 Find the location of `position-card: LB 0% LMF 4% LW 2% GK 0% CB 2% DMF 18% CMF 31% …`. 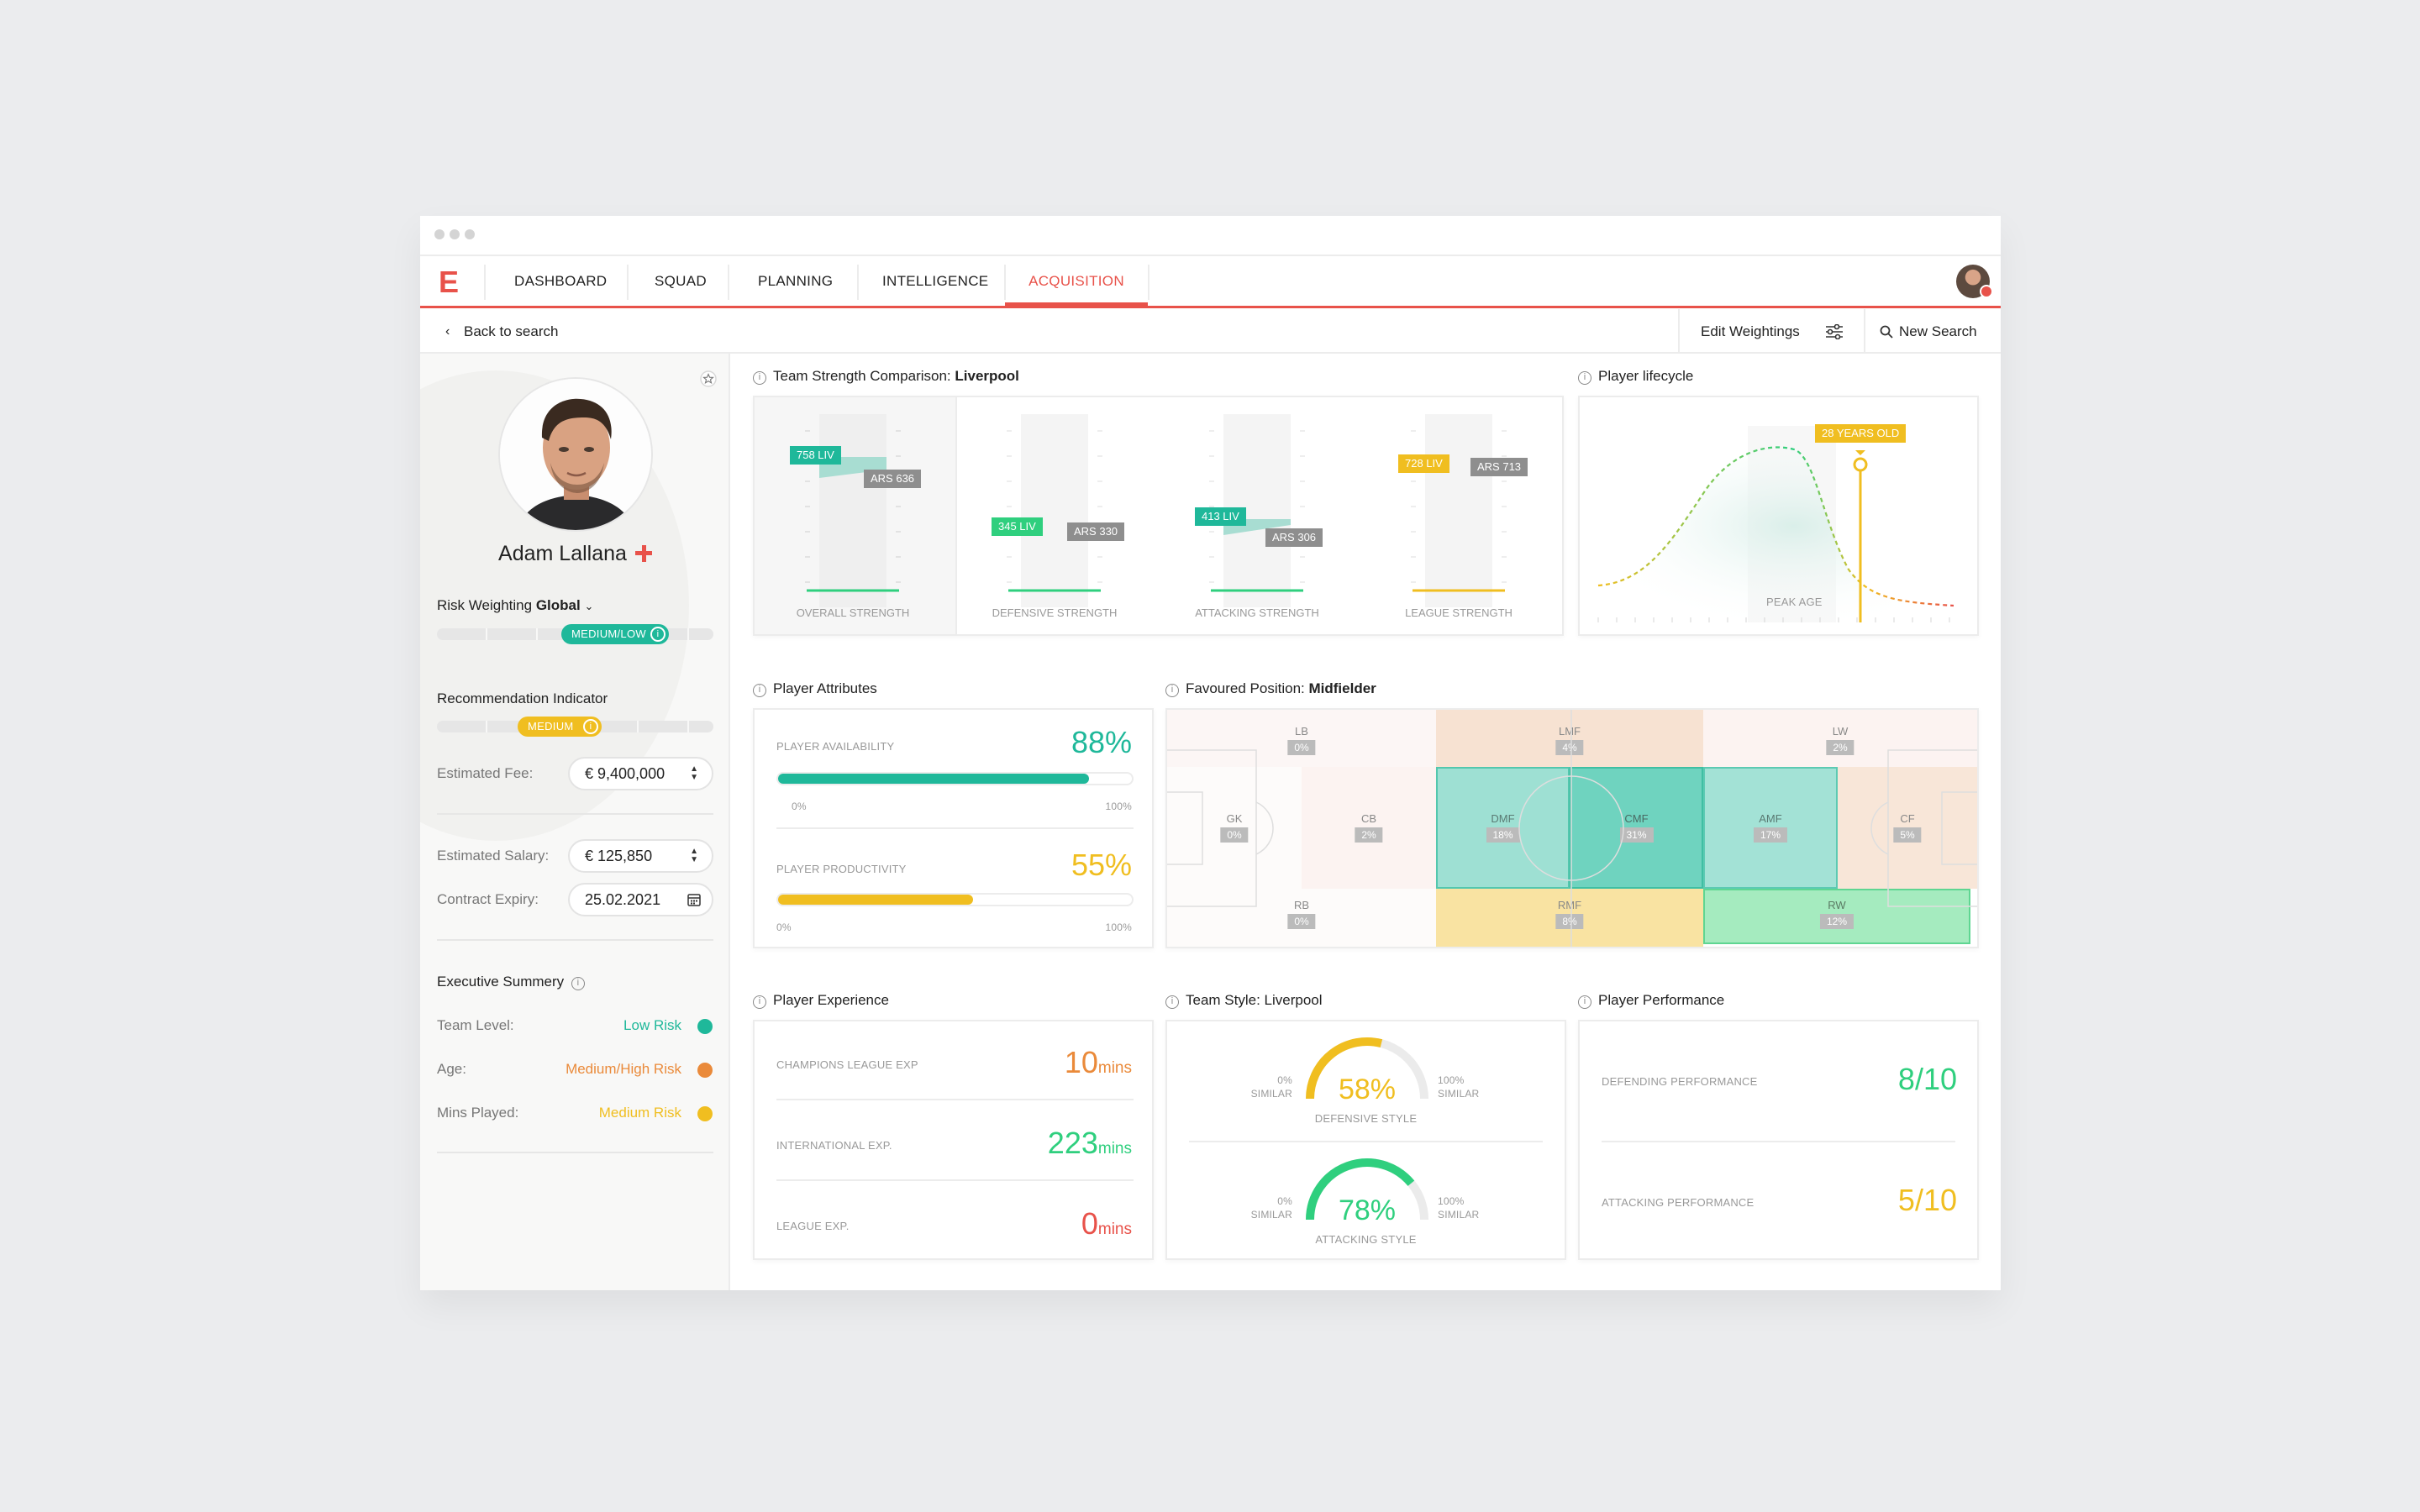

position-card: LB 0% LMF 4% LW 2% GK 0% CB 2% DMF 18% CMF 31% … is located at coordinates (1572, 828).